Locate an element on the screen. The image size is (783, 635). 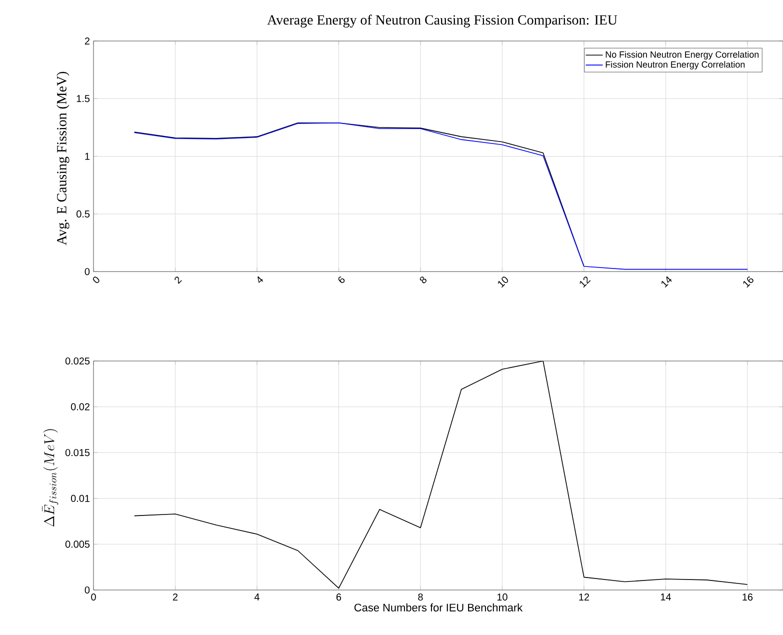
legend-label: No Fission Neutron Energy Correlation is located at coordinates (682, 55).